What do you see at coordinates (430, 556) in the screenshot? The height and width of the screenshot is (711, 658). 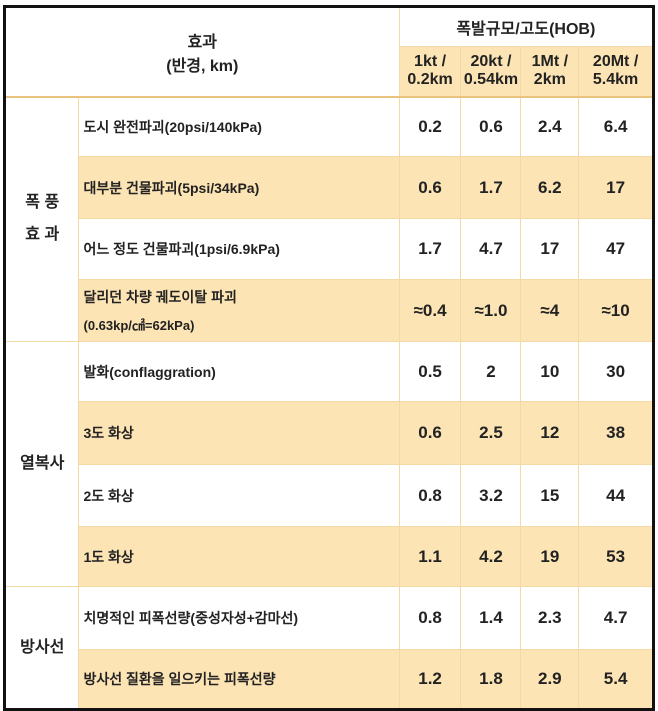 I see `value-cell: 1.1` at bounding box center [430, 556].